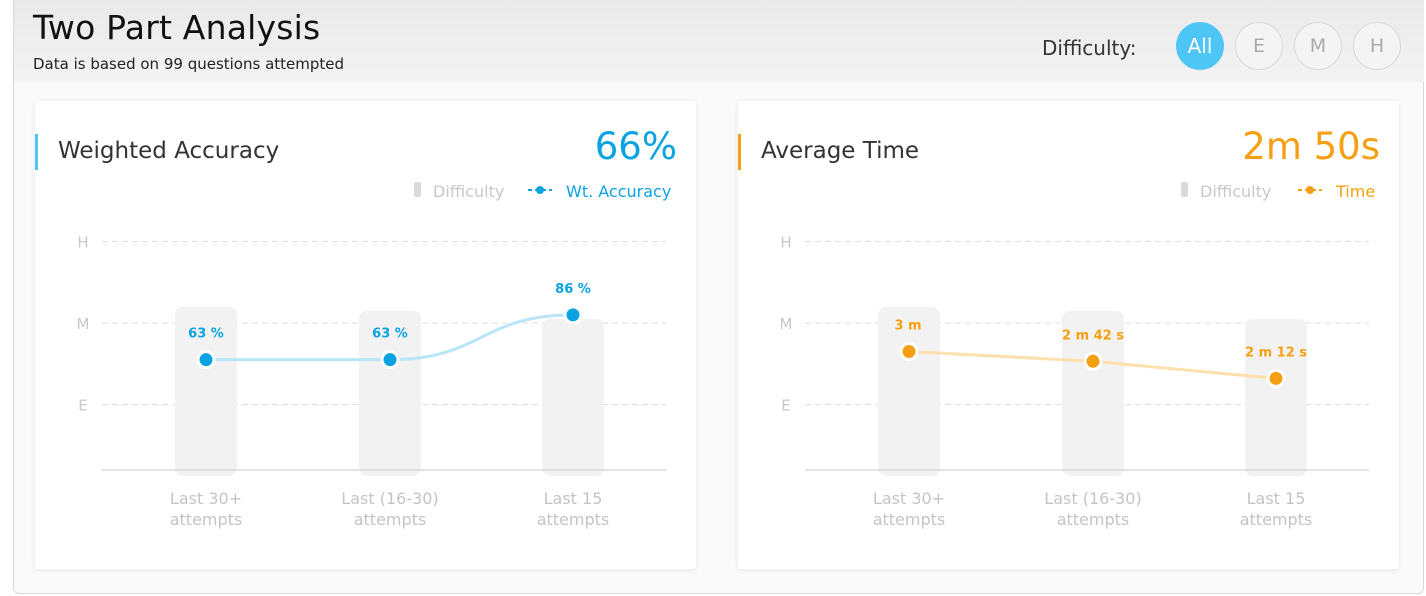 Image resolution: width=1426 pixels, height=596 pixels. What do you see at coordinates (573, 289) in the screenshot?
I see `data-label: 86 %` at bounding box center [573, 289].